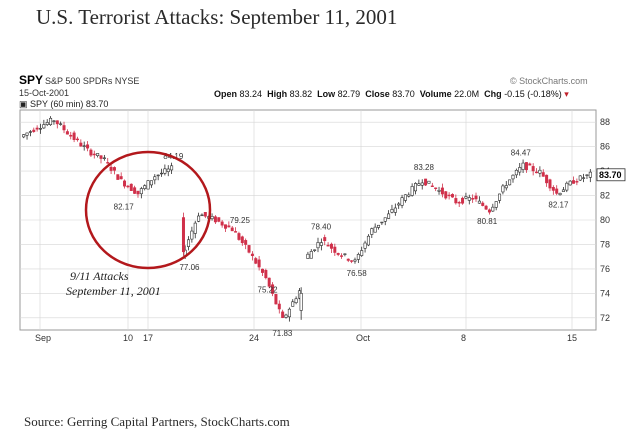  I want to click on data-label: 78.40, so click(321, 227).